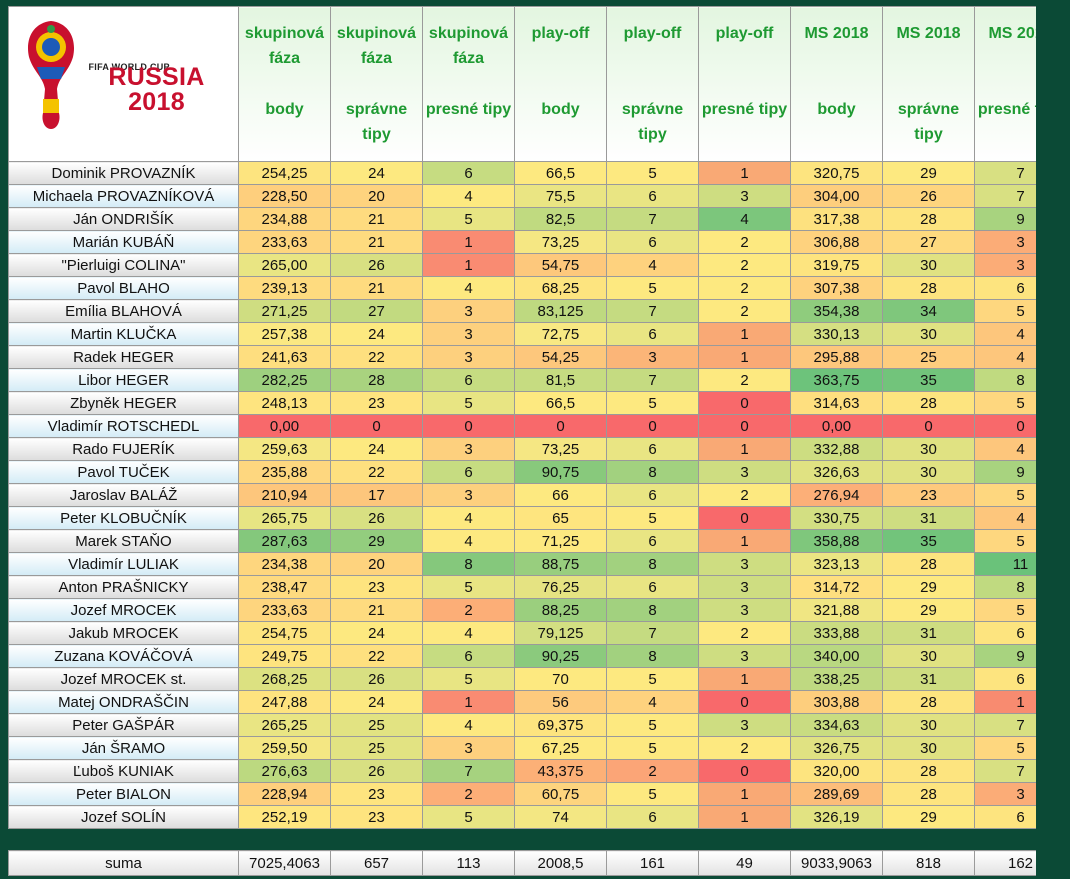 The height and width of the screenshot is (879, 1070). Describe the element at coordinates (123, 334) in the screenshot. I see `player-name-cell: Martin KLUČKA` at that location.